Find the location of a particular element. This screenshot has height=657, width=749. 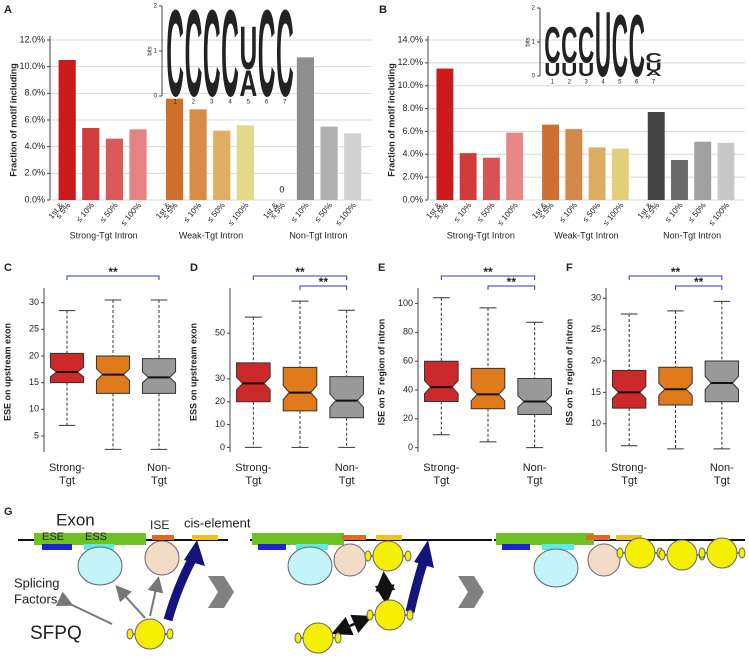

logo-position: 1 is located at coordinates (553, 83).